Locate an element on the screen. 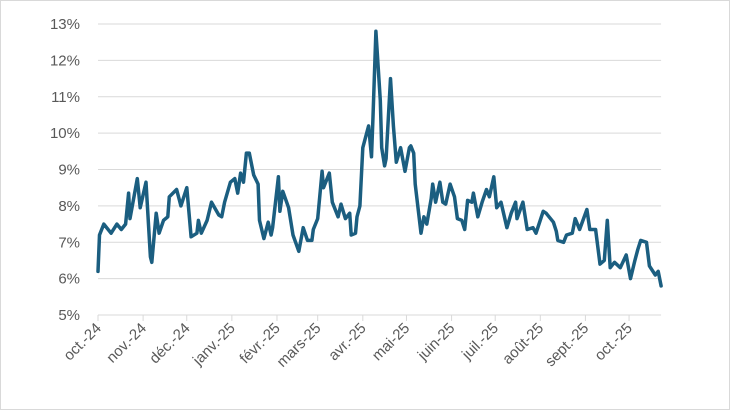 The image size is (730, 410). y-tick-label: 10% is located at coordinates (65, 133).